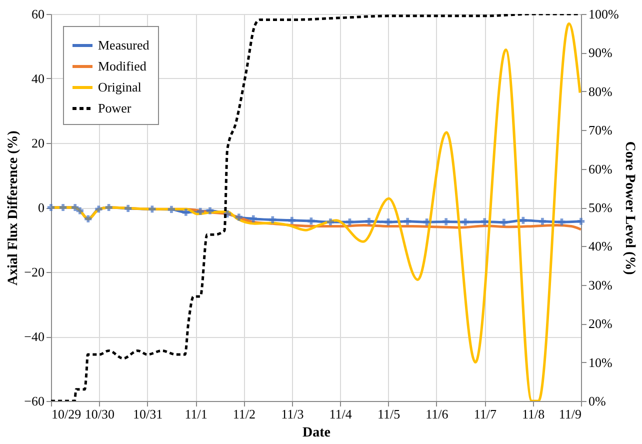 The image size is (642, 444). What do you see at coordinates (196, 414) in the screenshot?
I see `x-tick-label: 11/1` at bounding box center [196, 414].